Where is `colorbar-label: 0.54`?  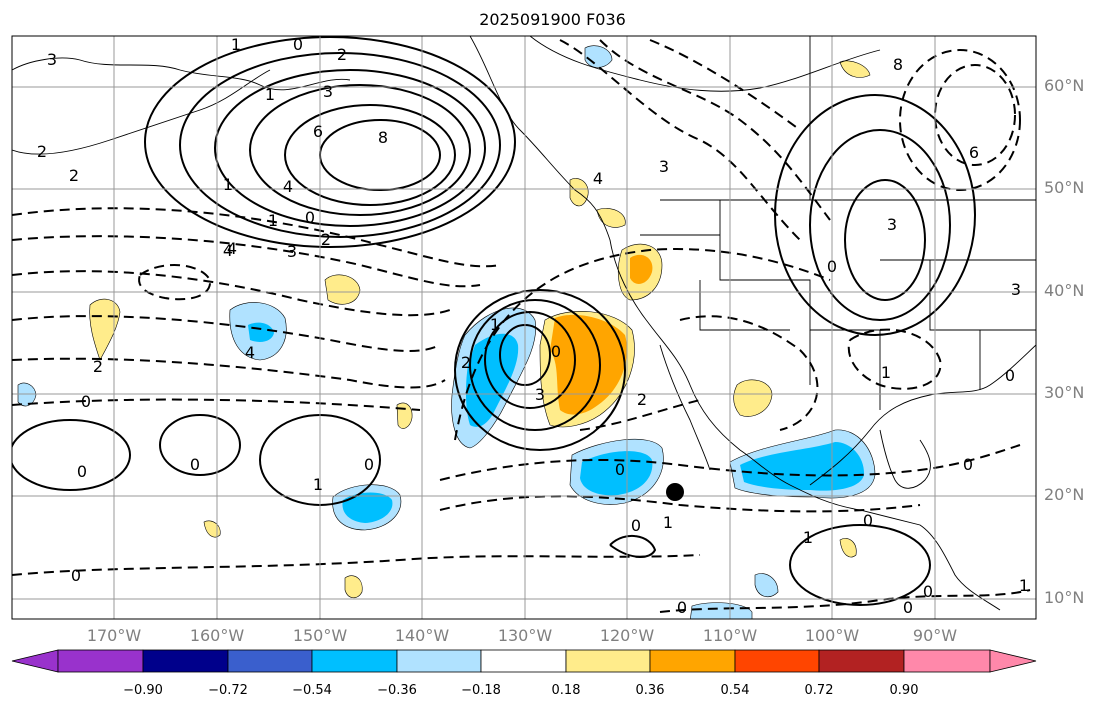 colorbar-label: 0.54 is located at coordinates (735, 690).